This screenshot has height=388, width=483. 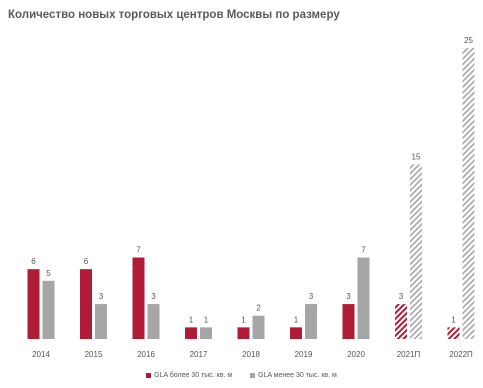 I want to click on data-label-series2-2017: 1, so click(x=206, y=319).